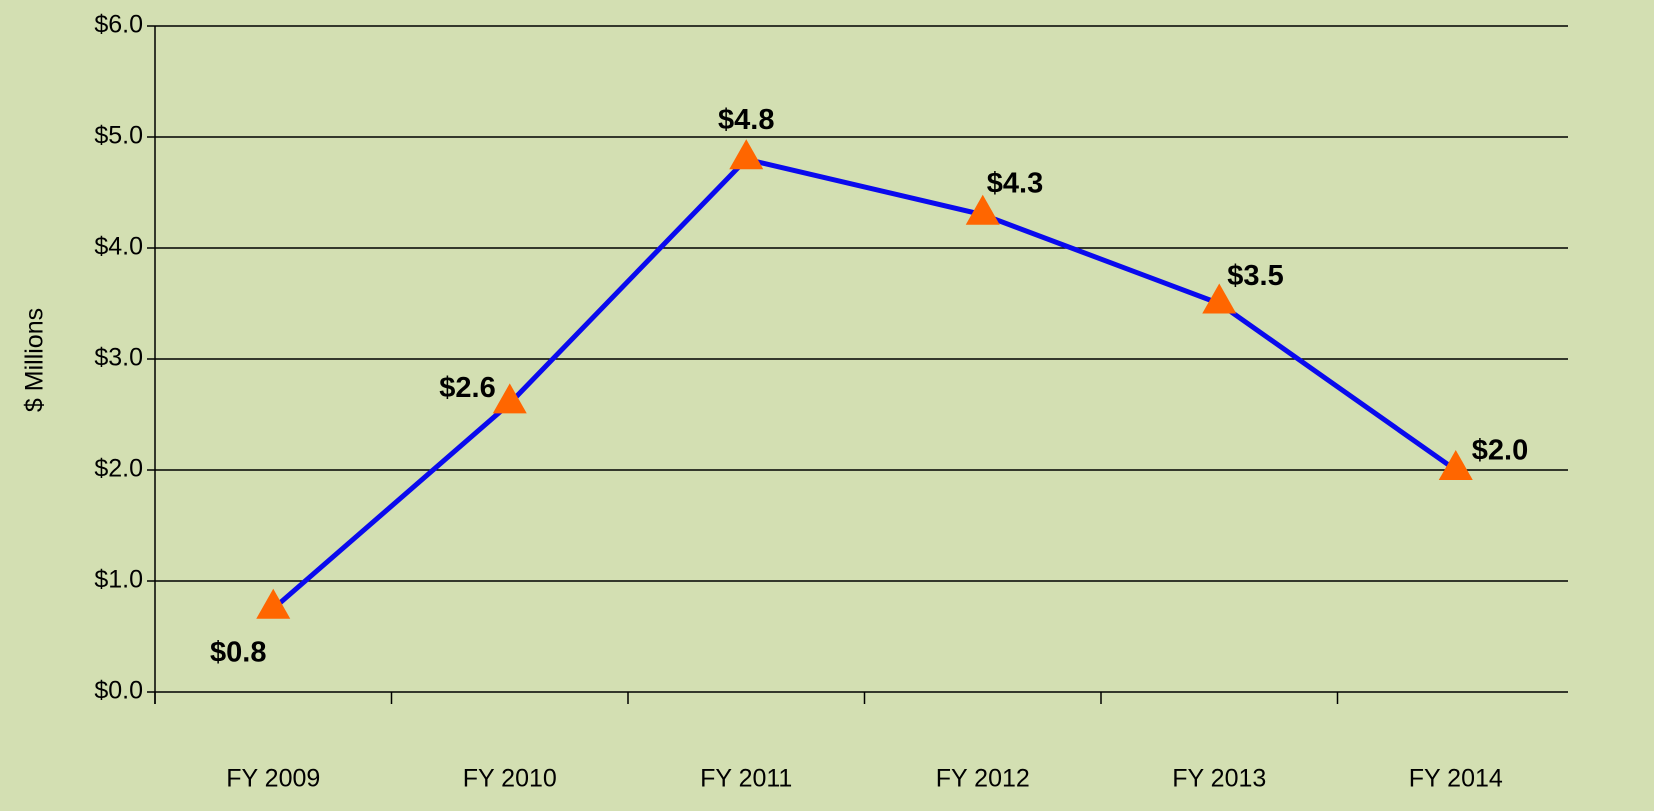 This screenshot has height=811, width=1654. I want to click on y-tick-label: $6.0, so click(118, 25).